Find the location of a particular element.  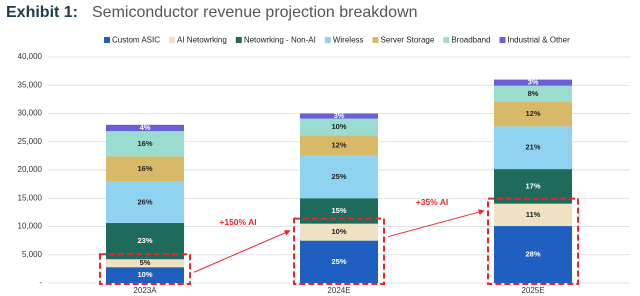

data-label: 23% is located at coordinates (144, 240).